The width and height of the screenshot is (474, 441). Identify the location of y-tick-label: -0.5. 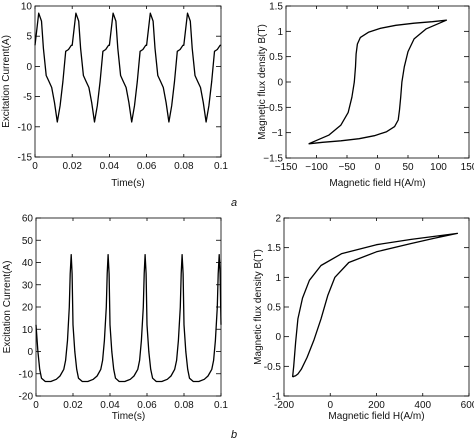
(273, 367).